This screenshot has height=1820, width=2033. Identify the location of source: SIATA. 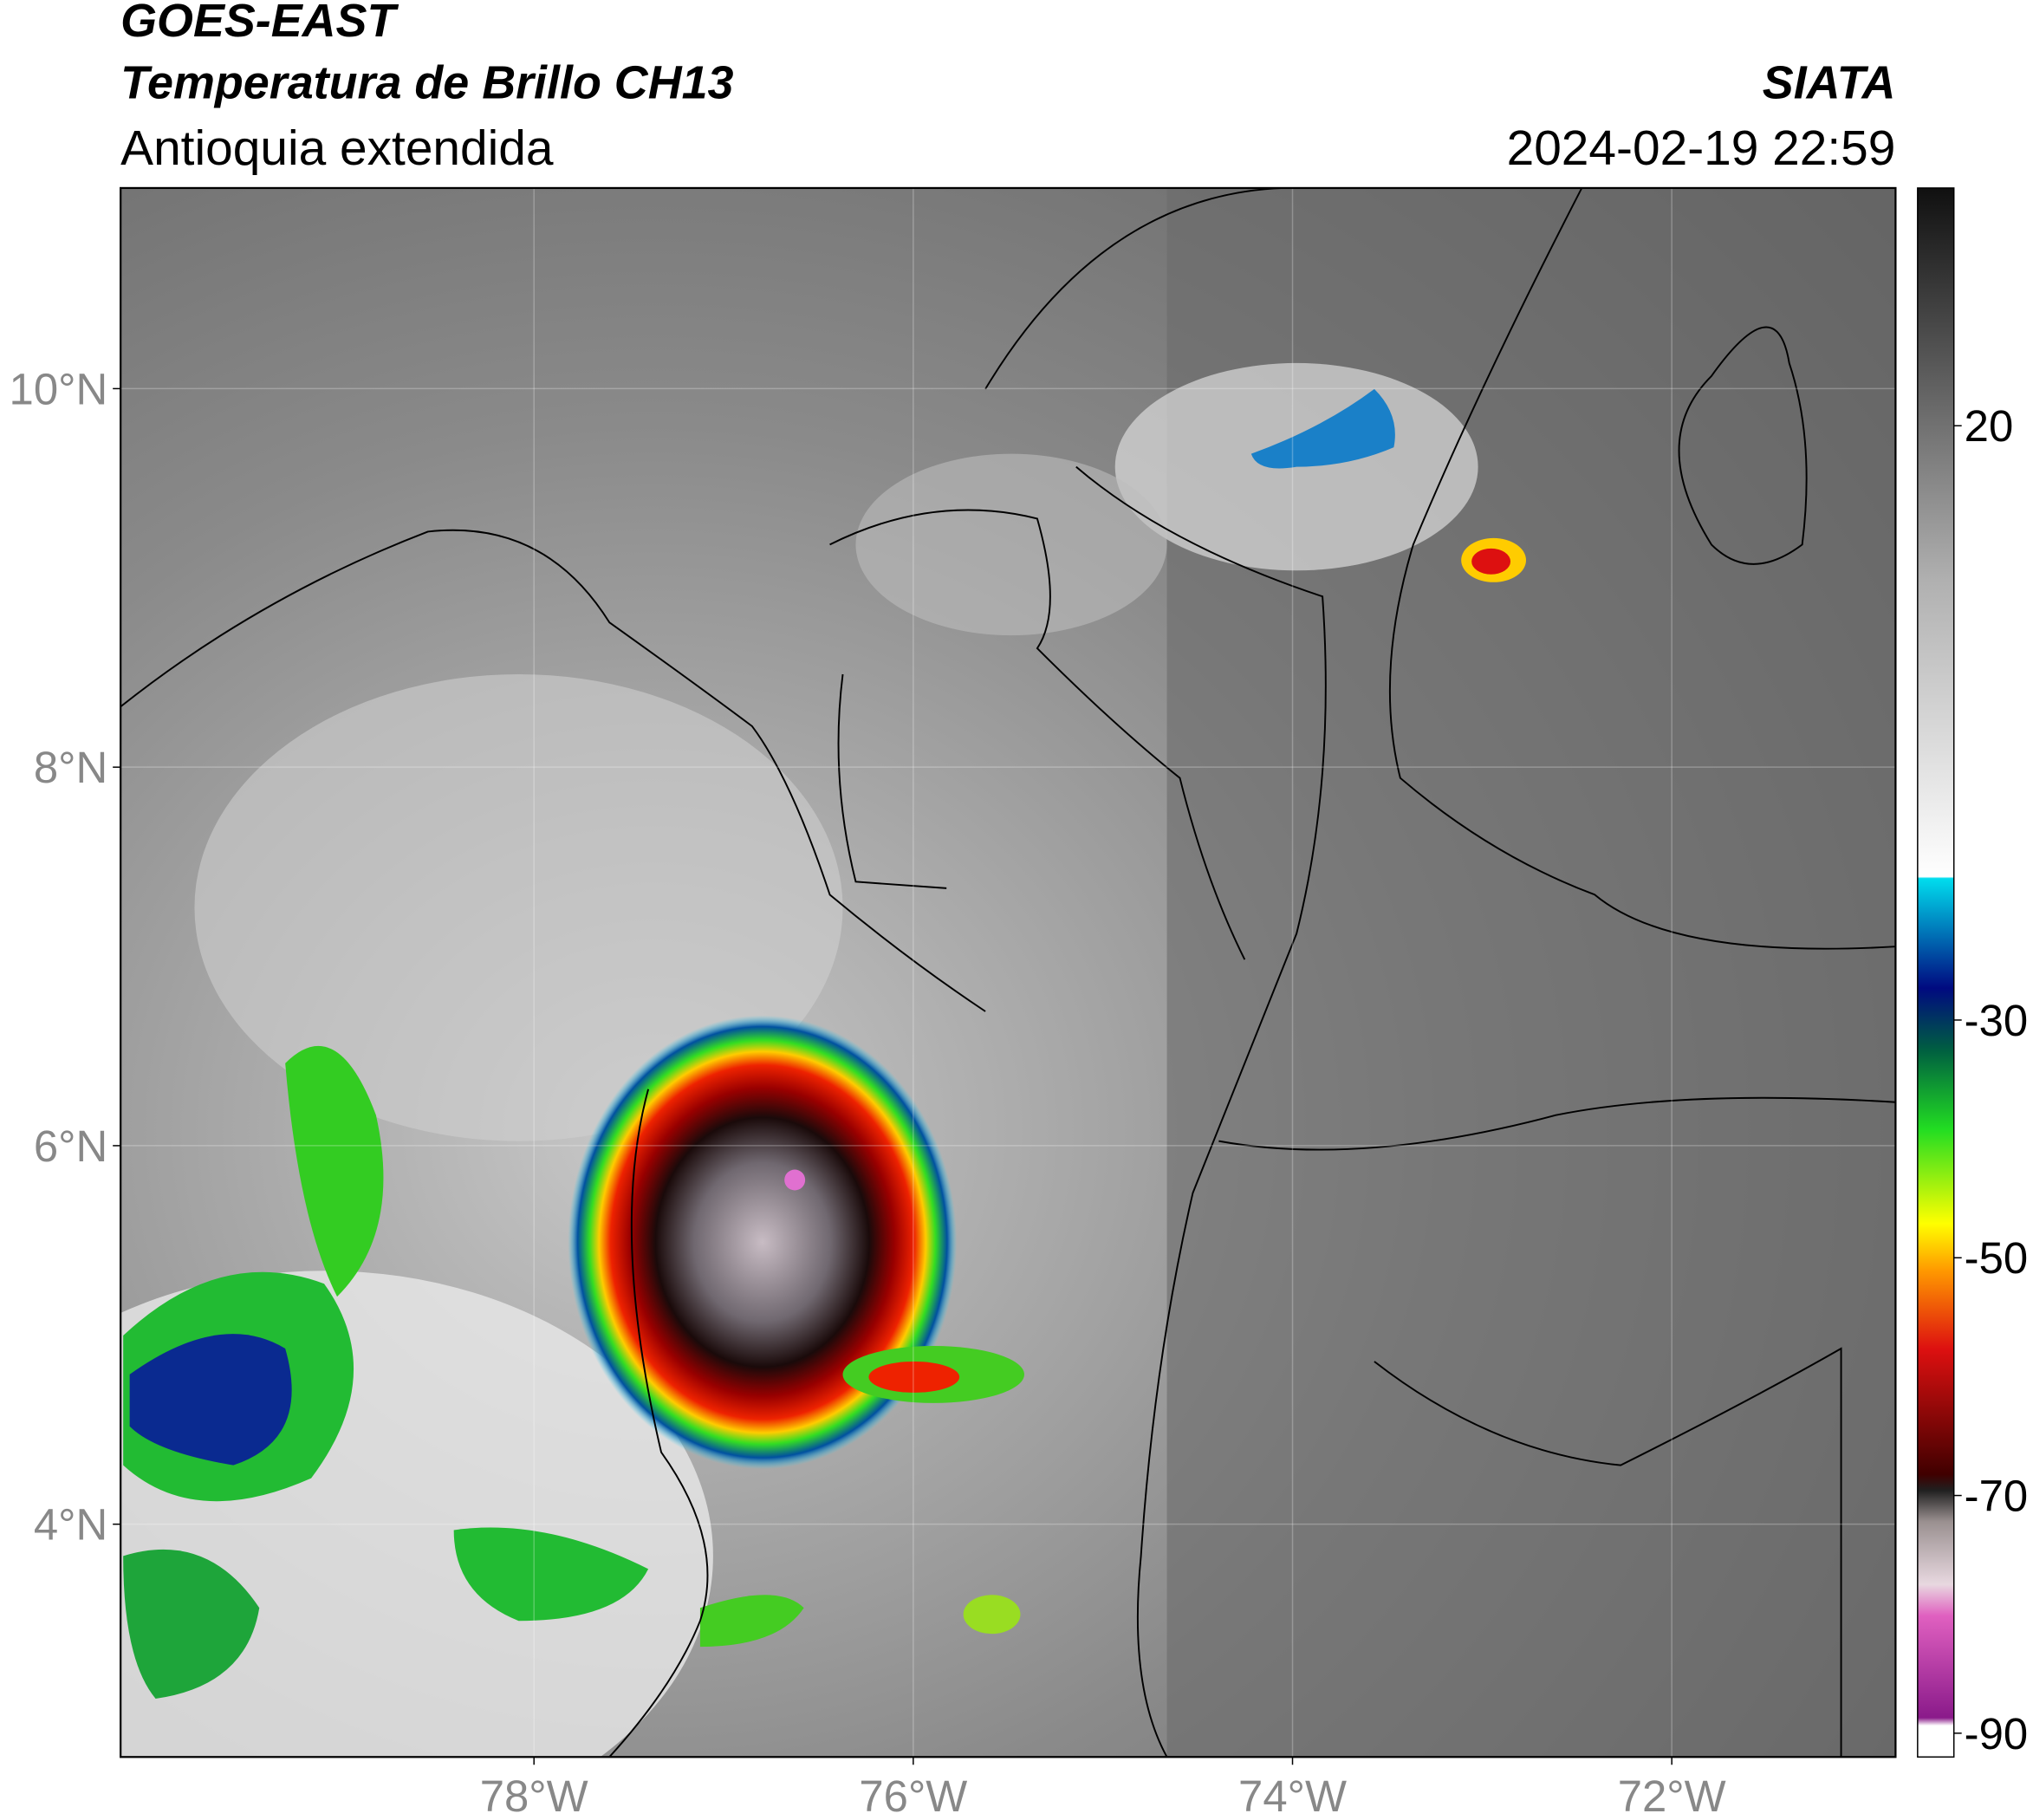
(1830, 83).